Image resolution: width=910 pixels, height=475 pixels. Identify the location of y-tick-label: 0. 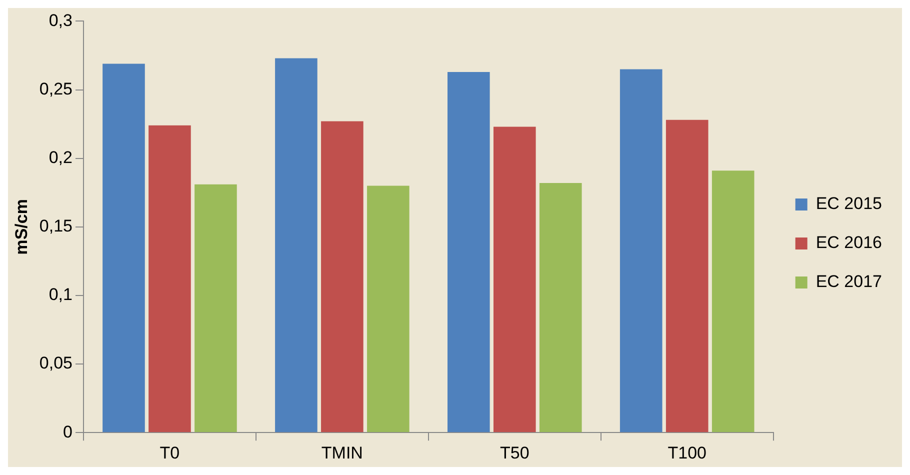
(67, 432).